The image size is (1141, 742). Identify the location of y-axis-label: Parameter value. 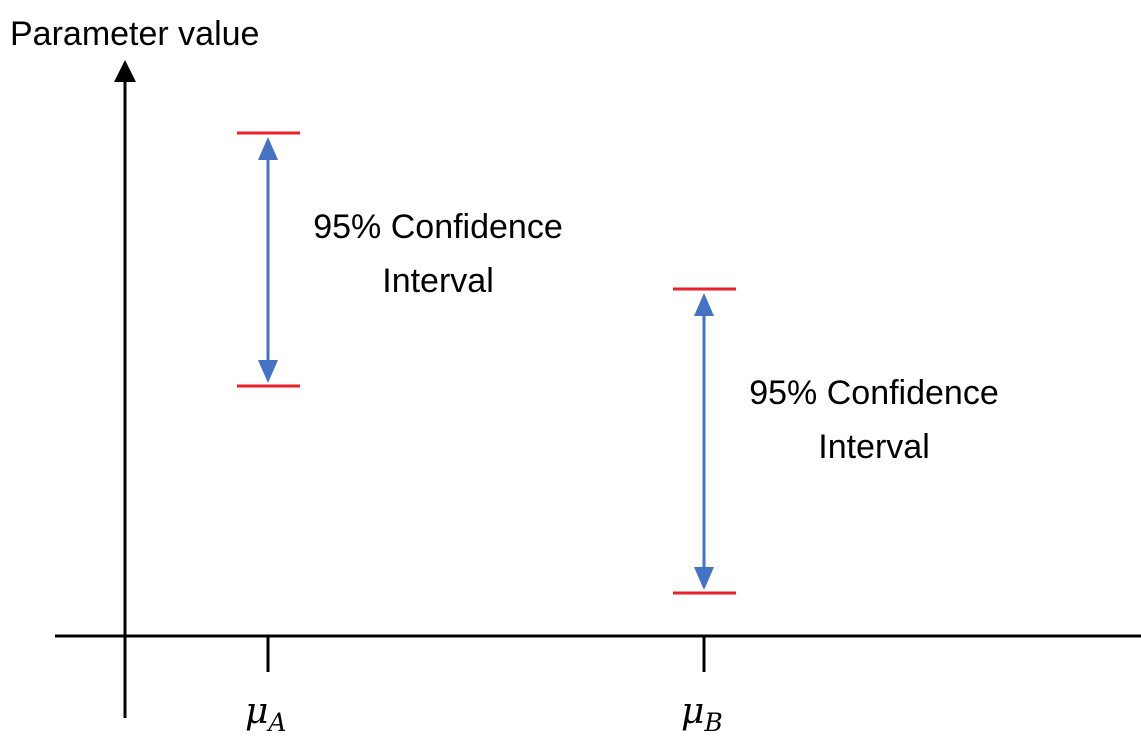
(134, 34).